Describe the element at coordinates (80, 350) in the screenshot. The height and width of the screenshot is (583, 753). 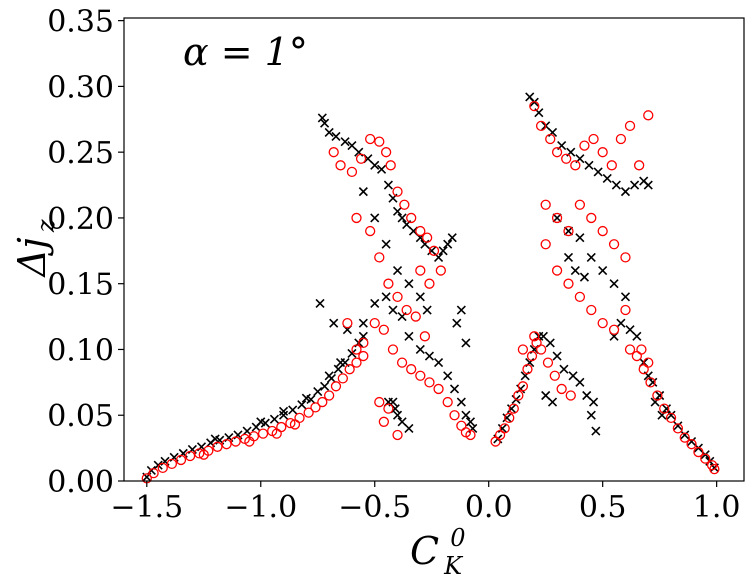
I see `y-tick-label: 0.10` at that location.